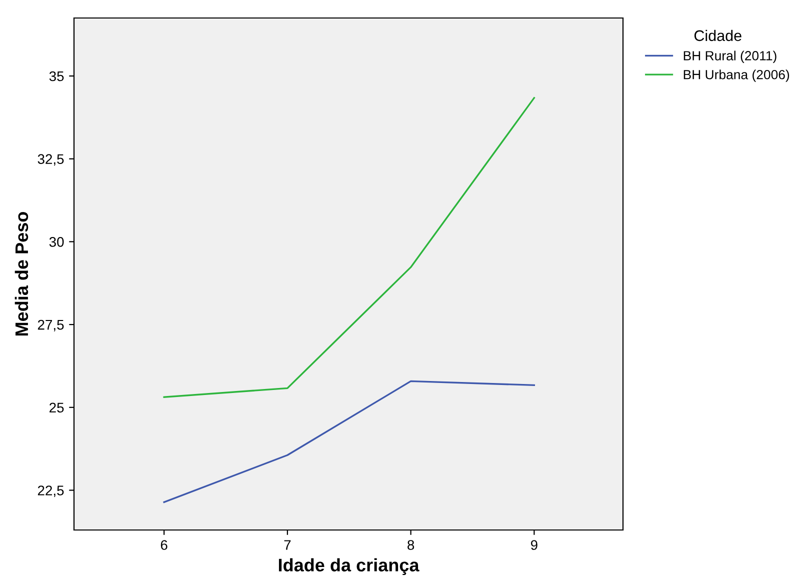 This screenshot has height=585, width=798. What do you see at coordinates (411, 545) in the screenshot?
I see `x-tick-label: 8` at bounding box center [411, 545].